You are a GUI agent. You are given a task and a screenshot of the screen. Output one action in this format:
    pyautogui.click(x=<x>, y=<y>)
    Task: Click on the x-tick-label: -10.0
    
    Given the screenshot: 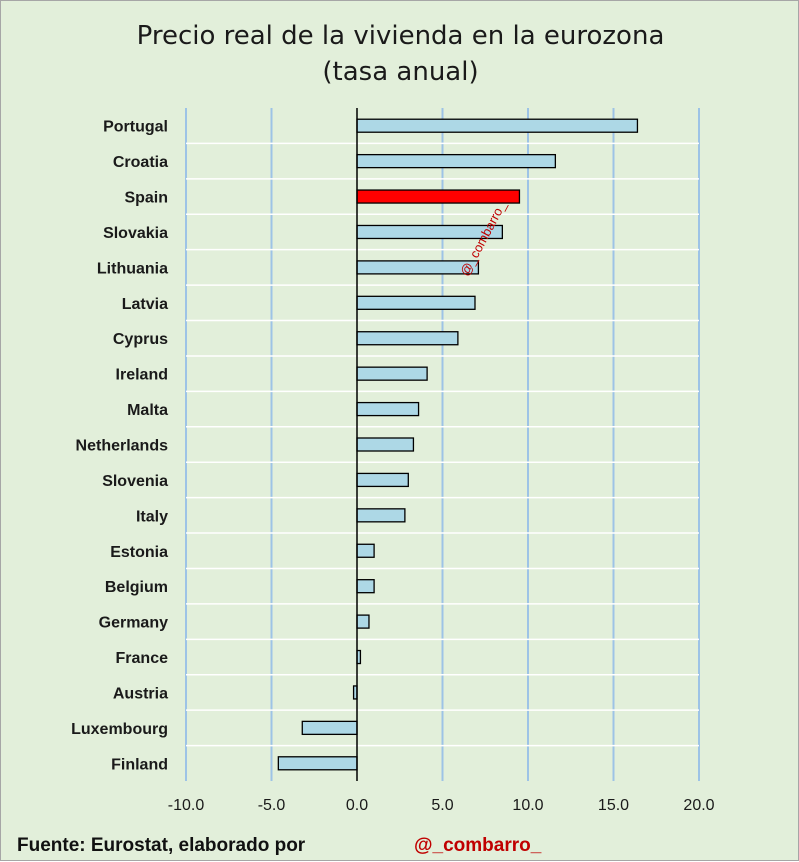 What is the action you would take?
    pyautogui.click(x=186, y=805)
    